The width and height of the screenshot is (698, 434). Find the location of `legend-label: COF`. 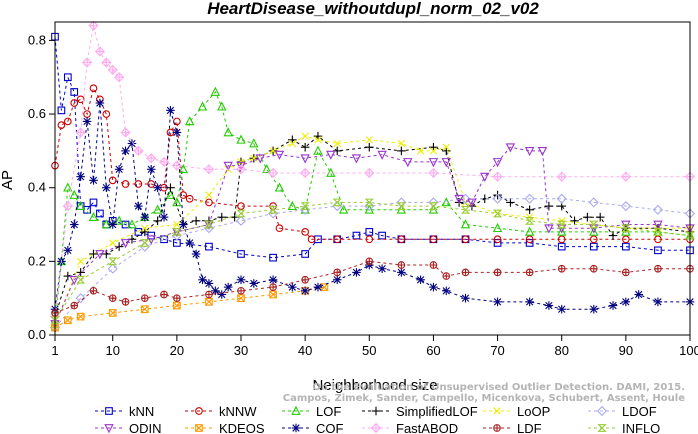

legend-label: COF is located at coordinates (330, 427).